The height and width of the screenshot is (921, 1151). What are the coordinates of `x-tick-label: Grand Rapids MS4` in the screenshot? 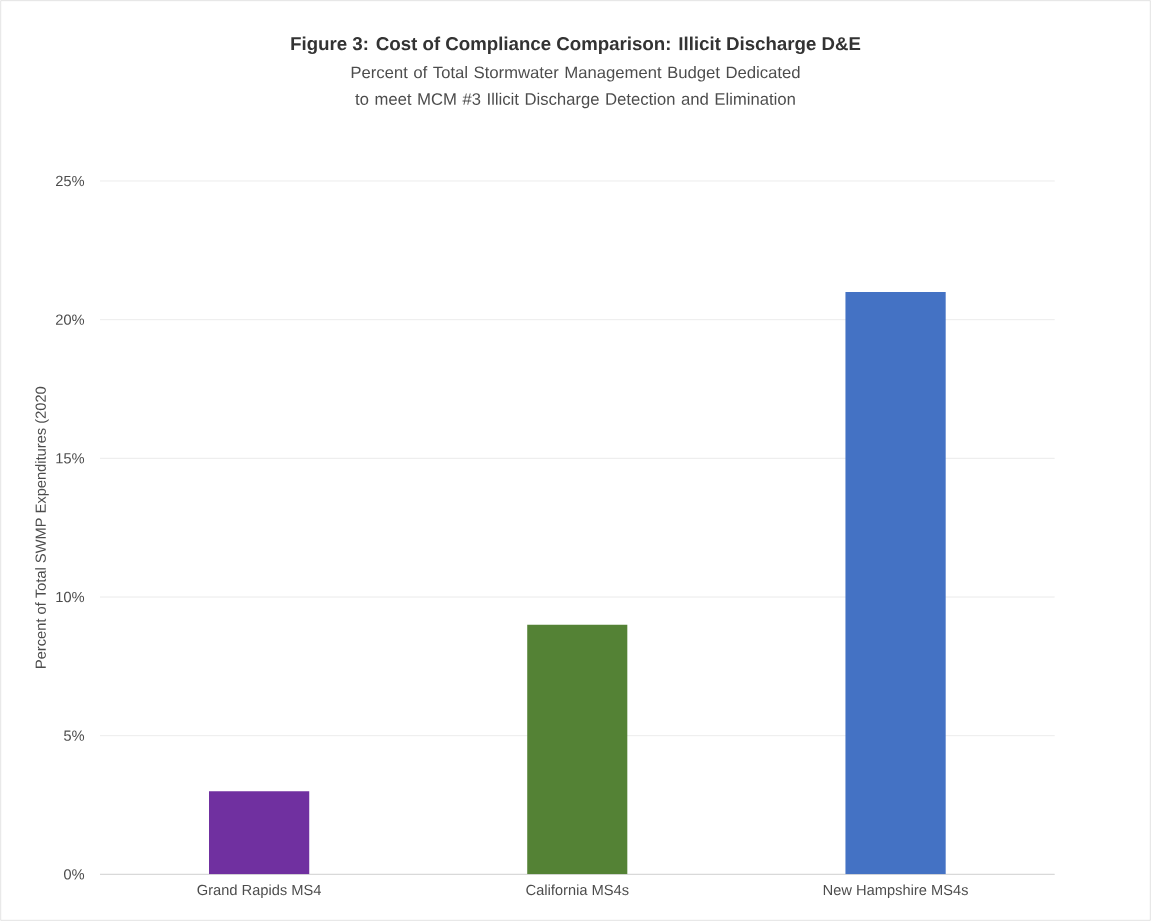 It's located at (259, 891).